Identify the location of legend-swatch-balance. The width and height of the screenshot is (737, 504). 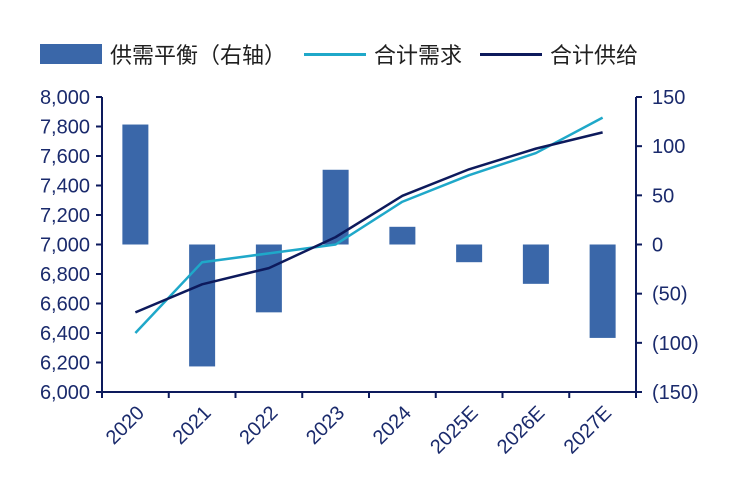
(71, 54).